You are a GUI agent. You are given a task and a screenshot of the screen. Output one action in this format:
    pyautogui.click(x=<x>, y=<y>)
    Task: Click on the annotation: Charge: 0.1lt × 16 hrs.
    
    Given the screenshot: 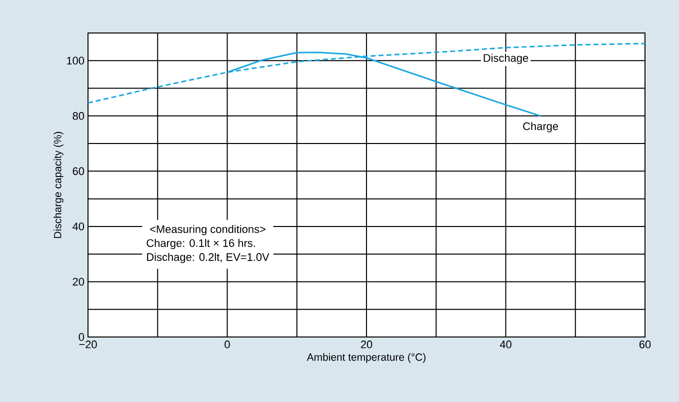 What is the action you would take?
    pyautogui.click(x=200, y=244)
    